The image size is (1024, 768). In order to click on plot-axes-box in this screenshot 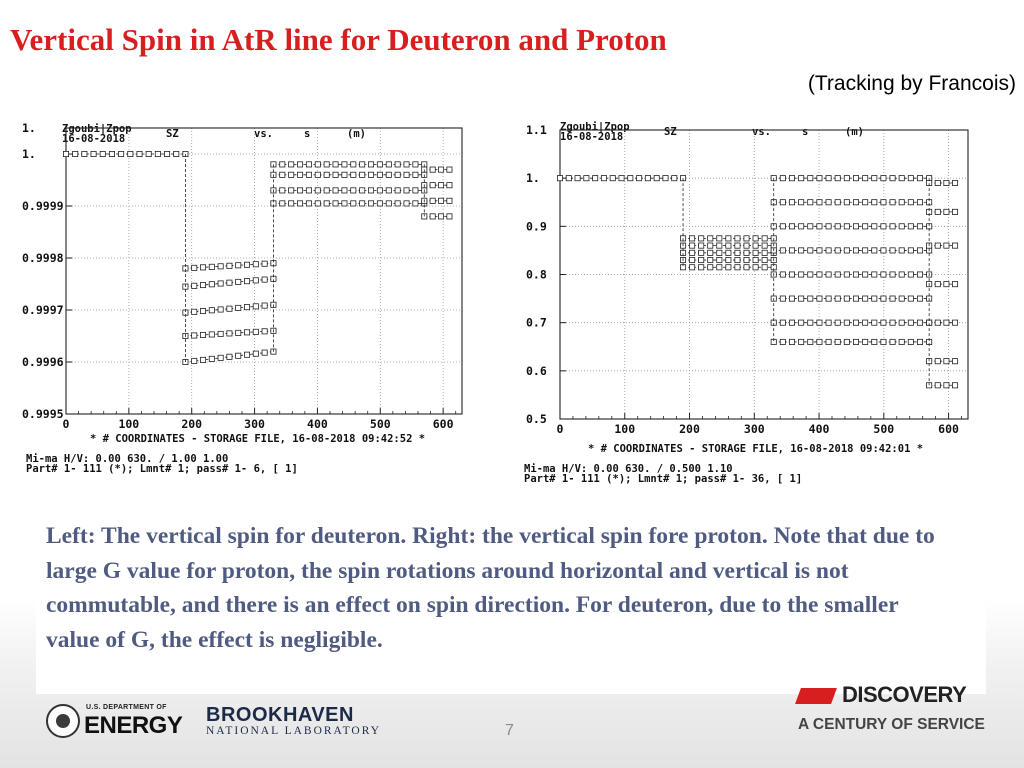, I will do `click(264, 271)`.